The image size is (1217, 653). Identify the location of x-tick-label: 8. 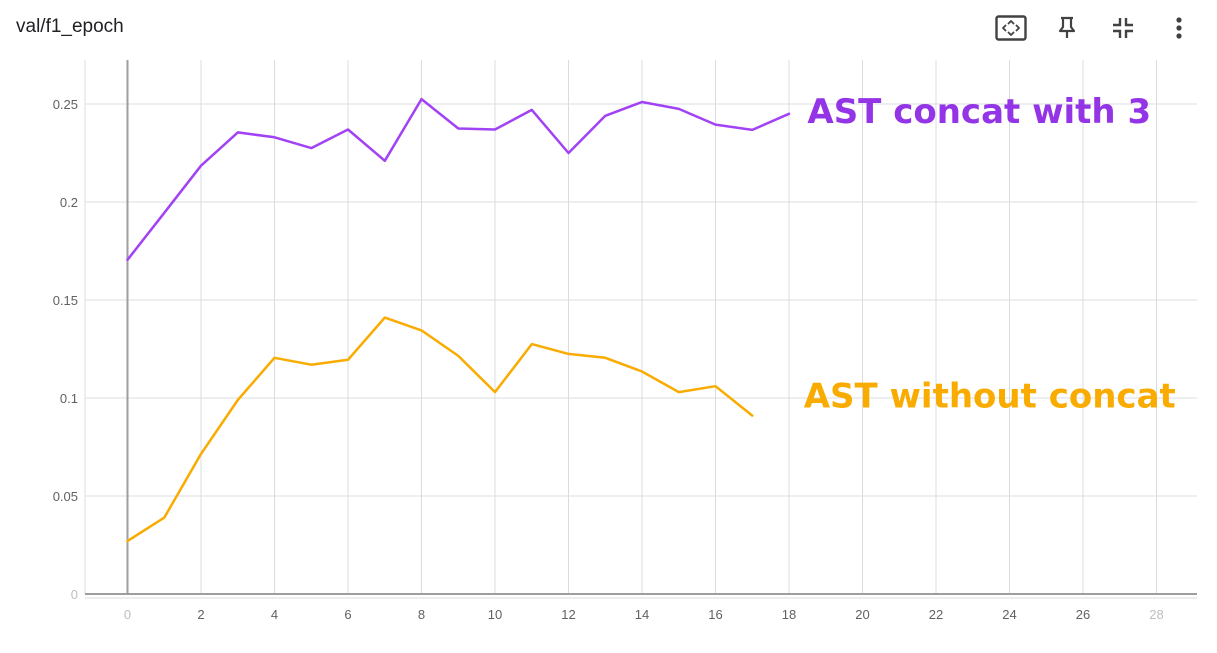
(421, 614).